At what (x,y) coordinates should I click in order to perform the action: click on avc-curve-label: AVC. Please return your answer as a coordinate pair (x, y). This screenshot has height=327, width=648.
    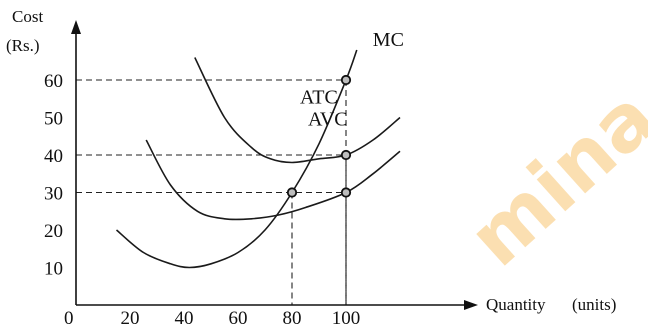
    Looking at the image, I should click on (328, 119).